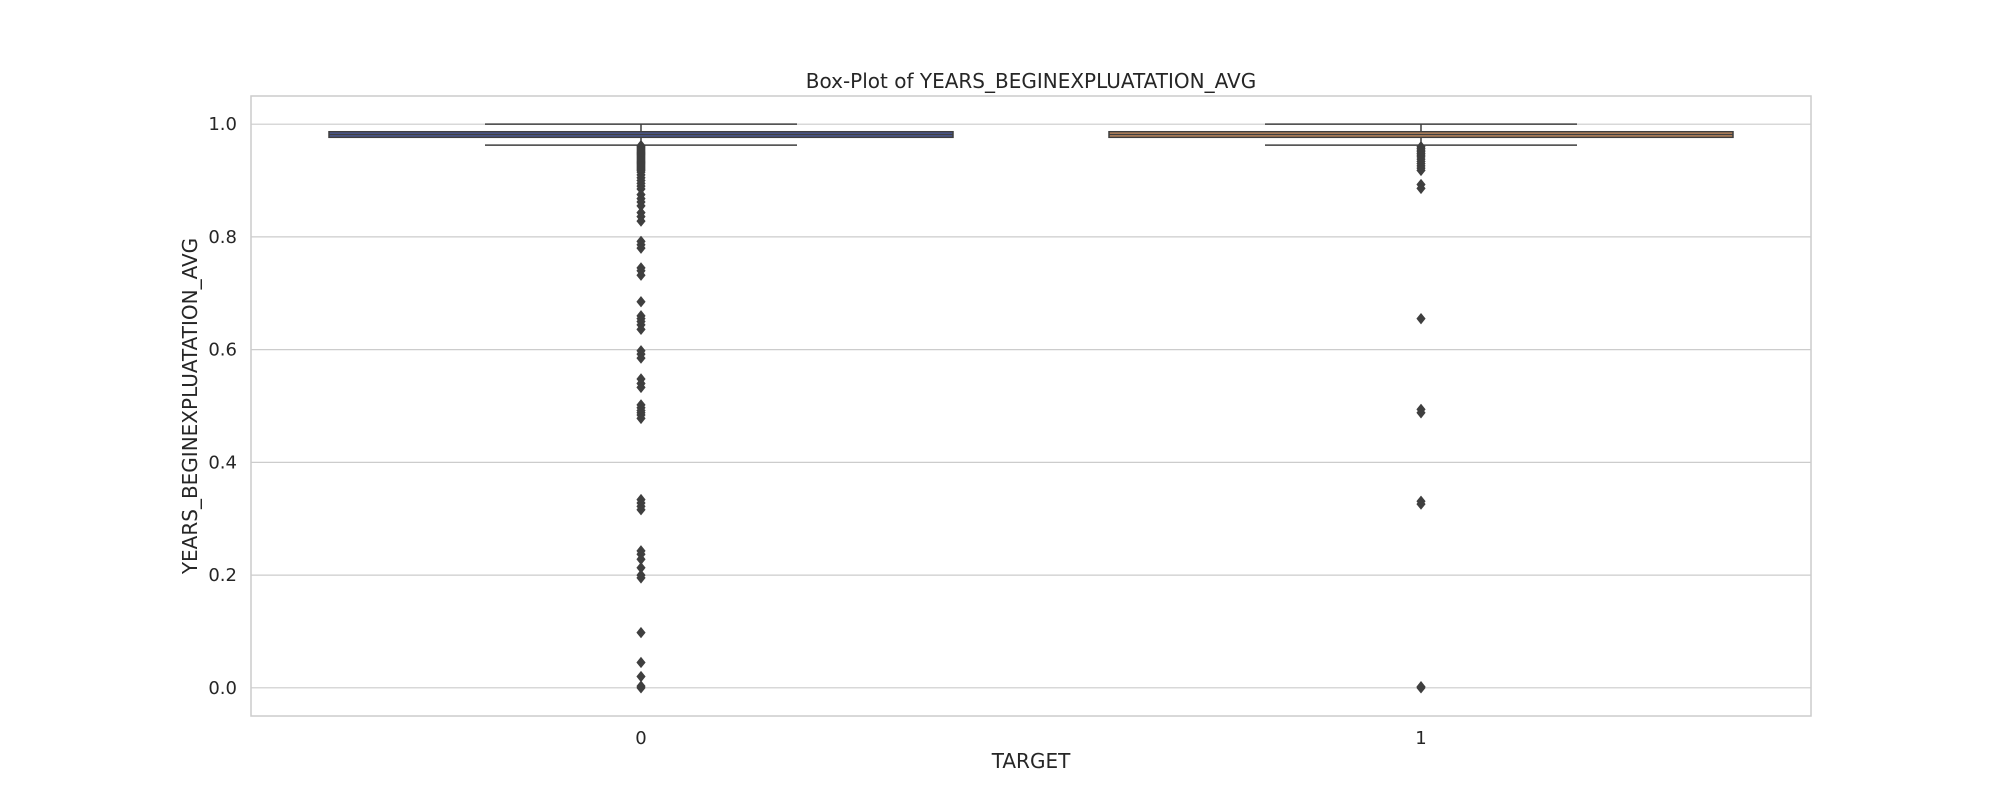 The height and width of the screenshot is (800, 2000). Describe the element at coordinates (1031, 761) in the screenshot. I see `x-axis-label: TARGET` at that location.